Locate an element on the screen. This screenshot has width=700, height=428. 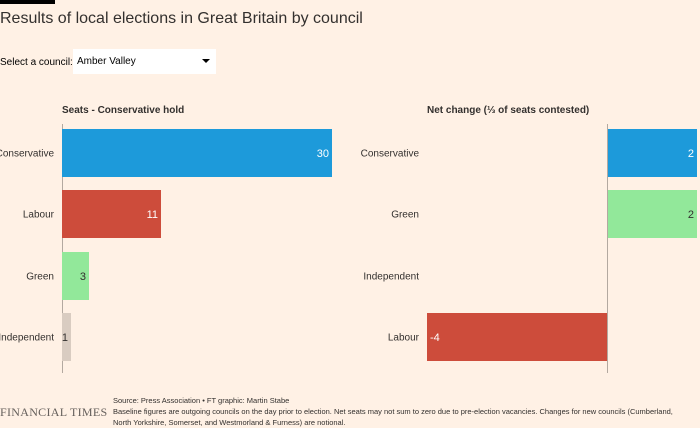
seats-label-conservative: Conservative is located at coordinates (27, 154).